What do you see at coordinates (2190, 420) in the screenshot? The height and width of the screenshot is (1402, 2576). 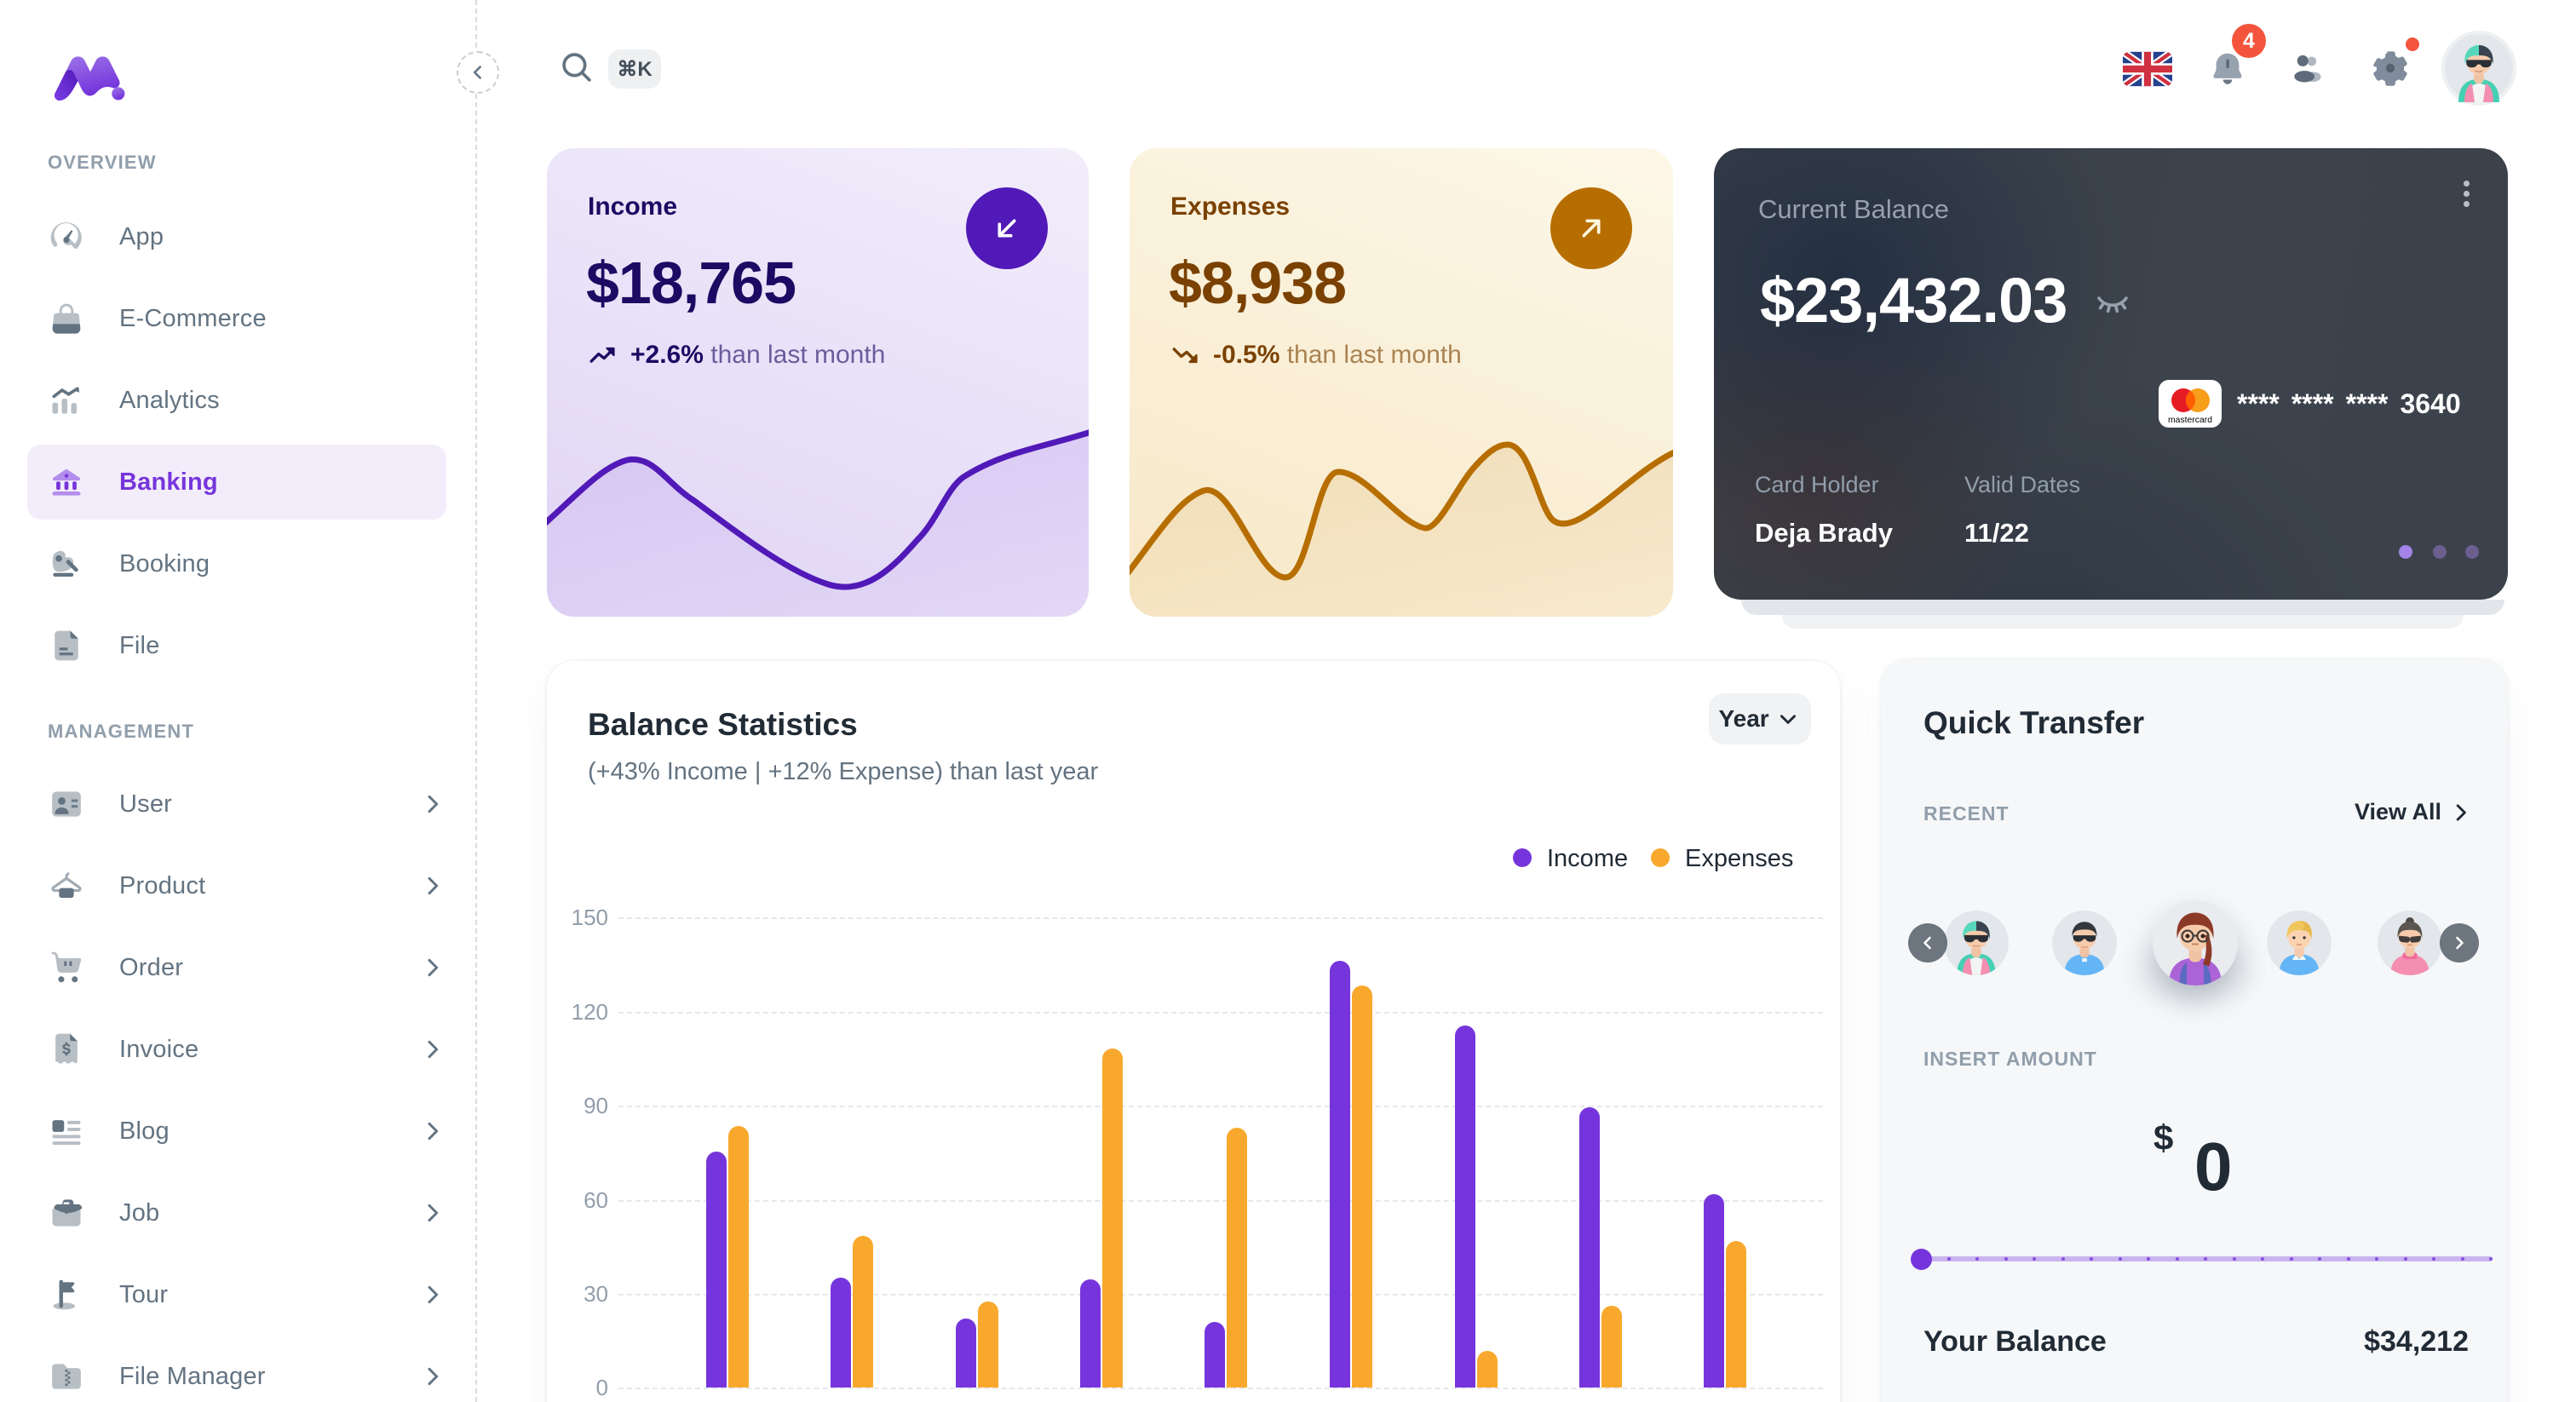 I see `svg-text: mastercard` at bounding box center [2190, 420].